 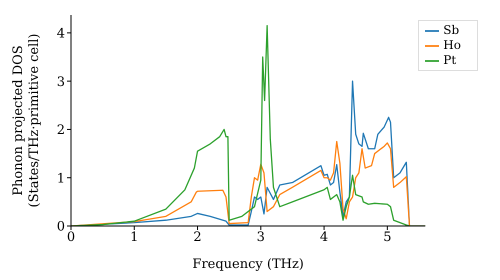 What do you see at coordinates (60, 82) in the screenshot?
I see `y-tick-label: 3` at bounding box center [60, 82].